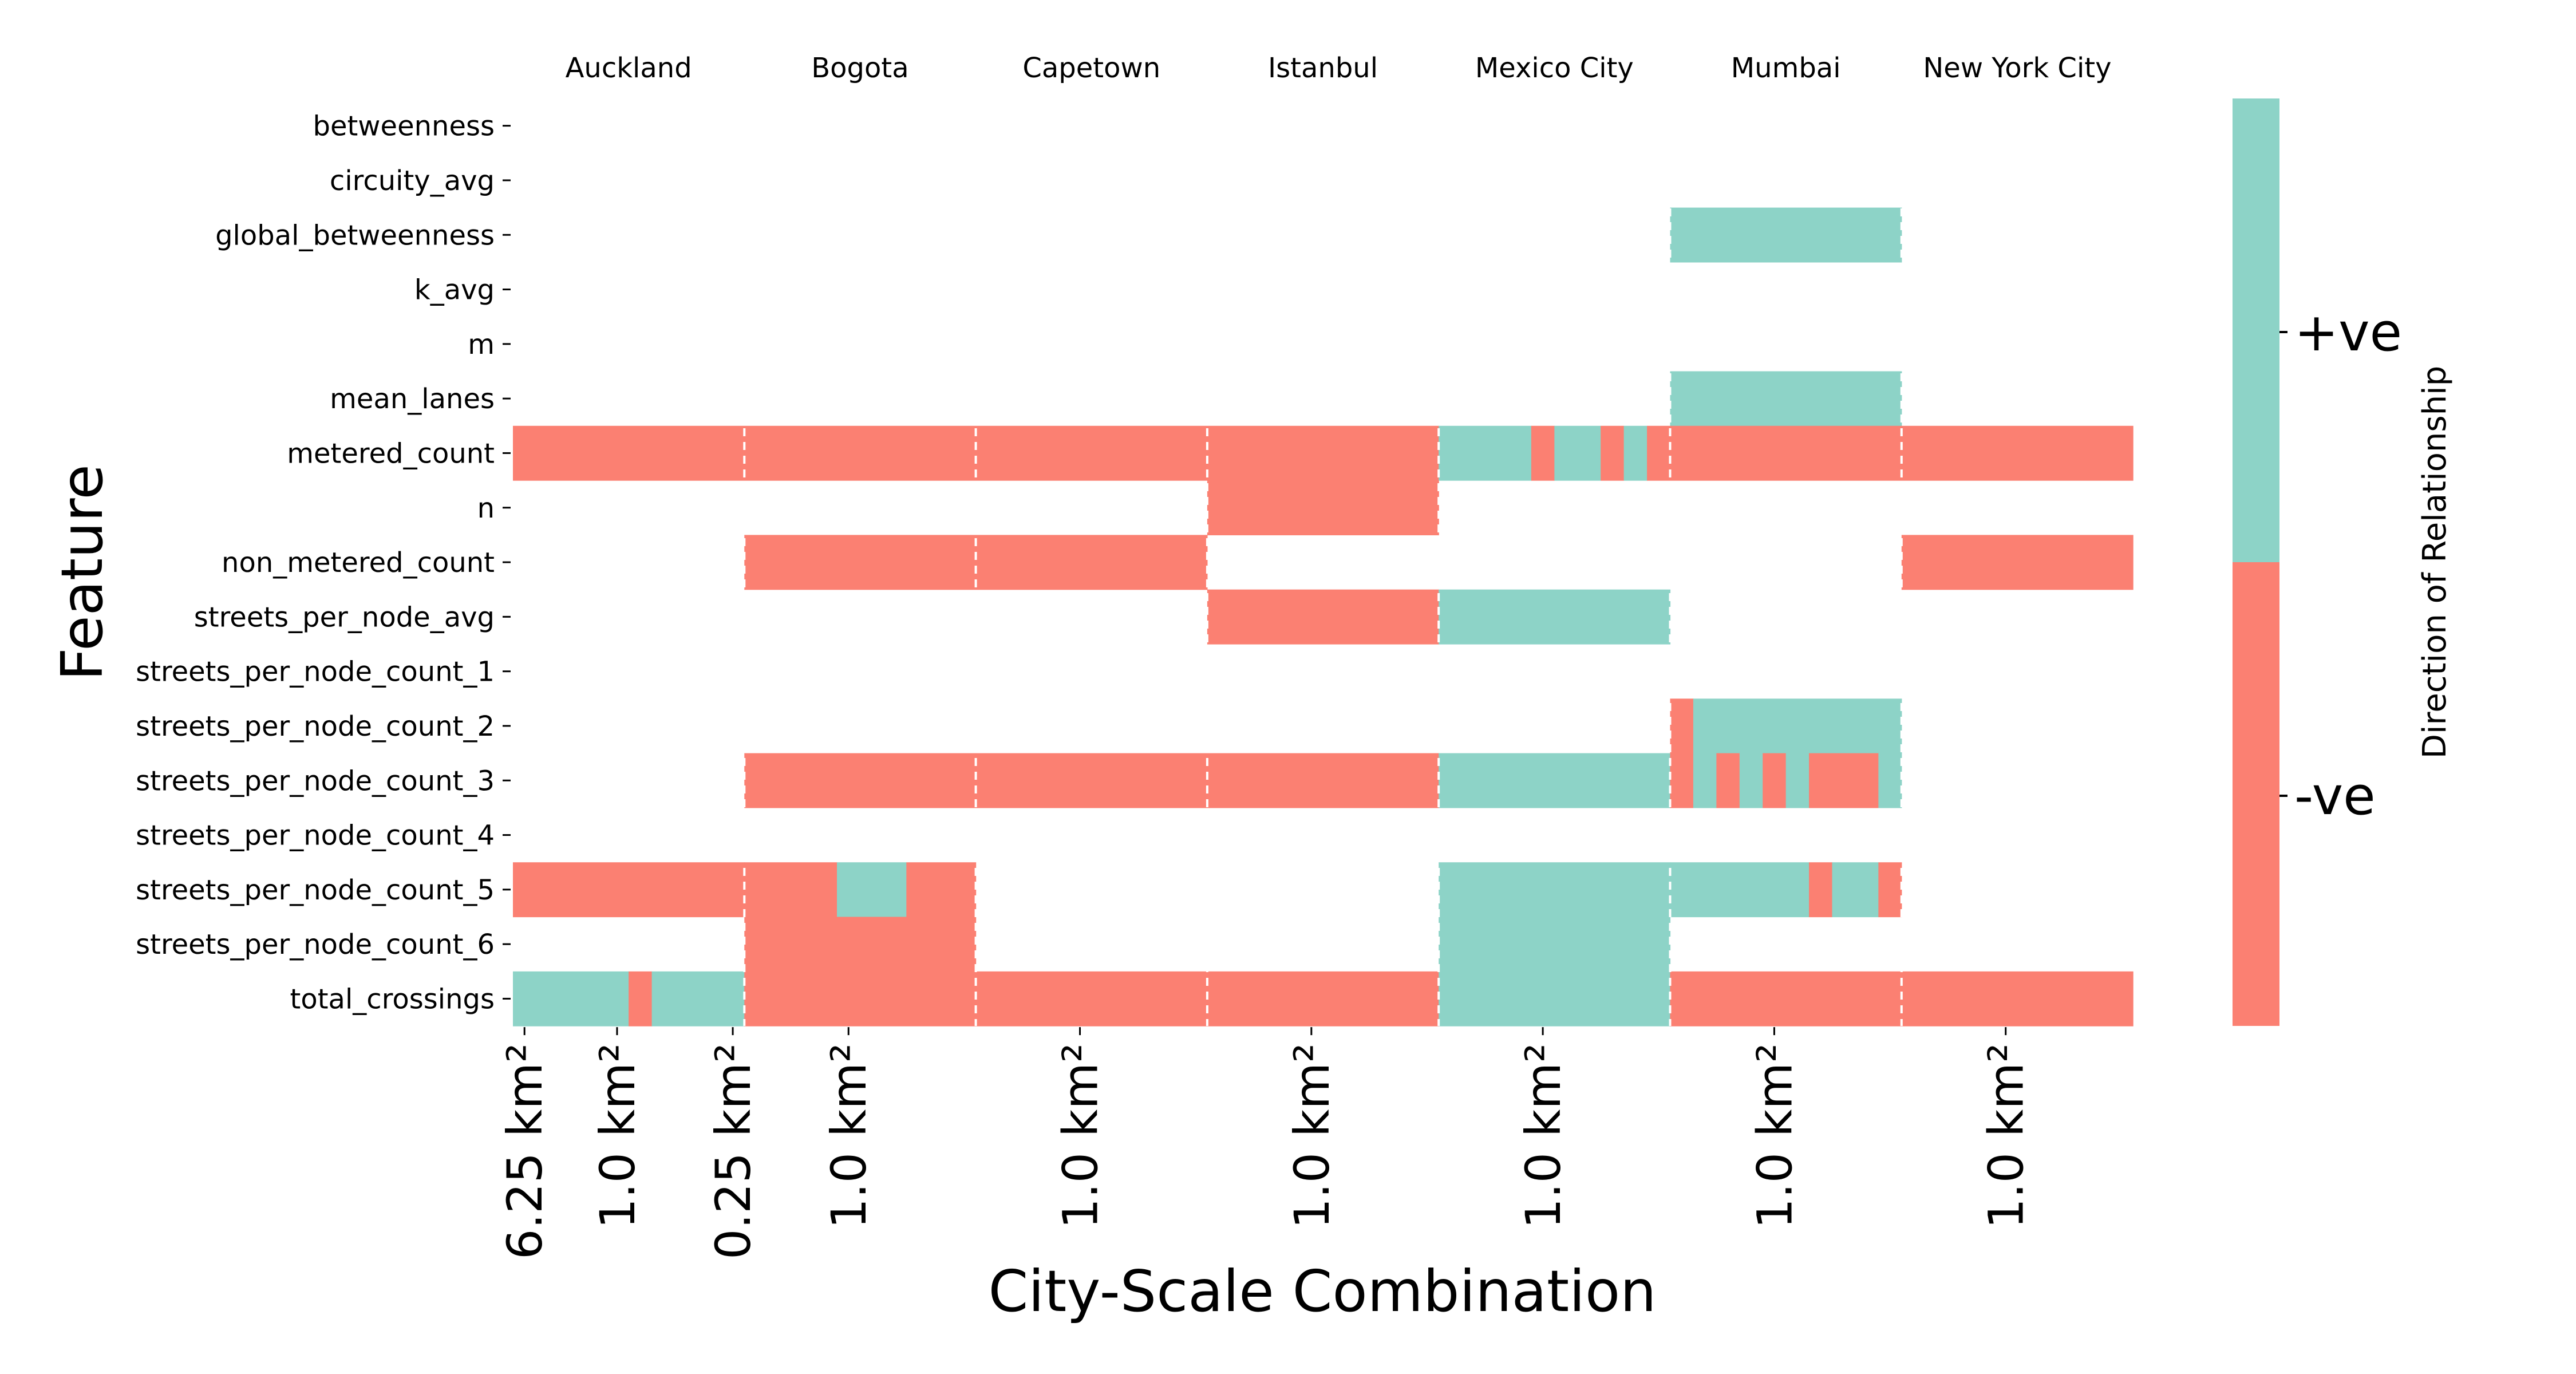  Describe the element at coordinates (315, 836) in the screenshot. I see `feature-label: streets_per_node_count_4` at that location.